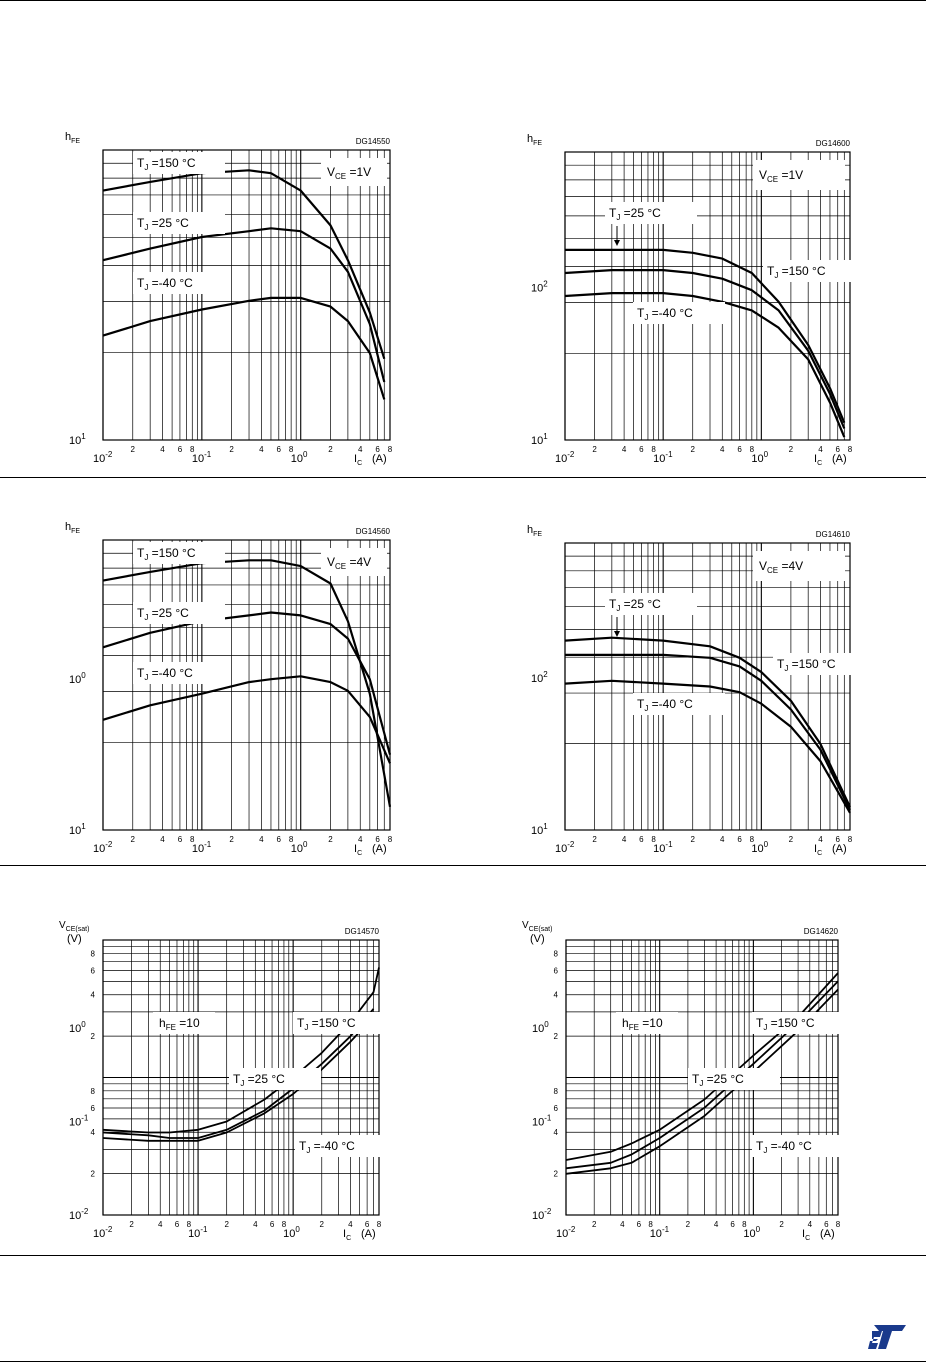 The width and height of the screenshot is (926, 1362). I want to click on y-axis-label: VCE(sat), so click(537, 926).